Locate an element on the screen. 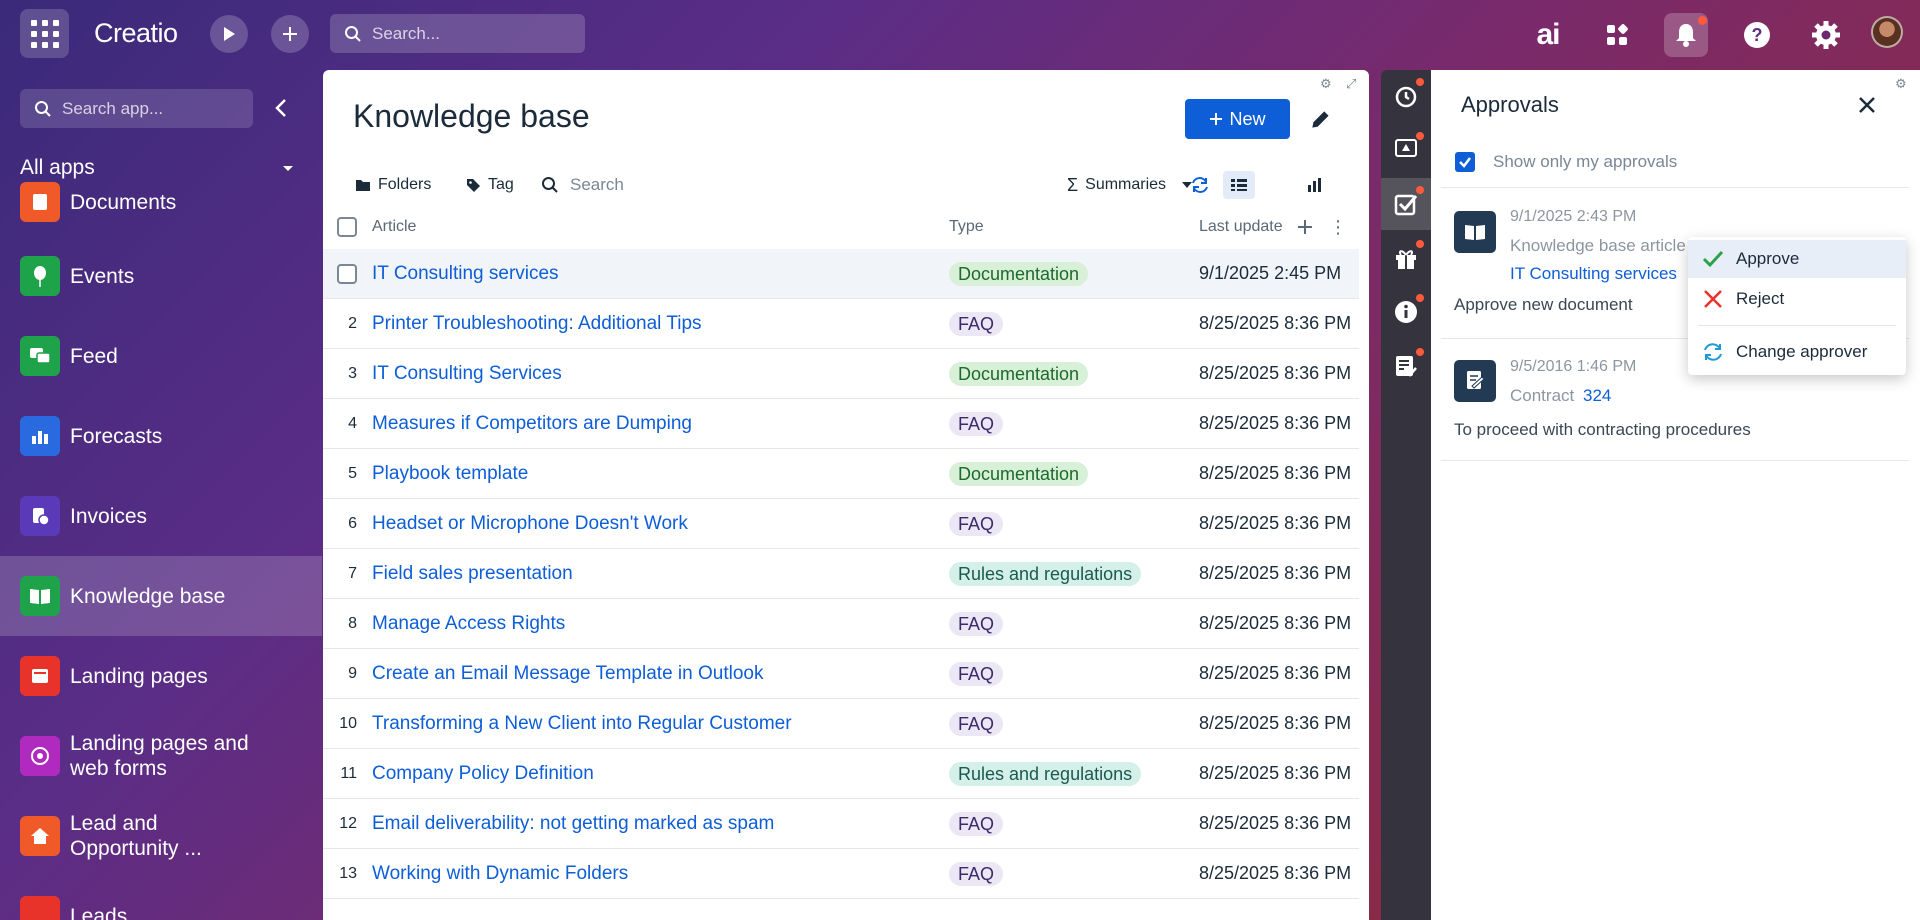  approval-actions-menu: Approve Reject Change approver is located at coordinates (1797, 306).